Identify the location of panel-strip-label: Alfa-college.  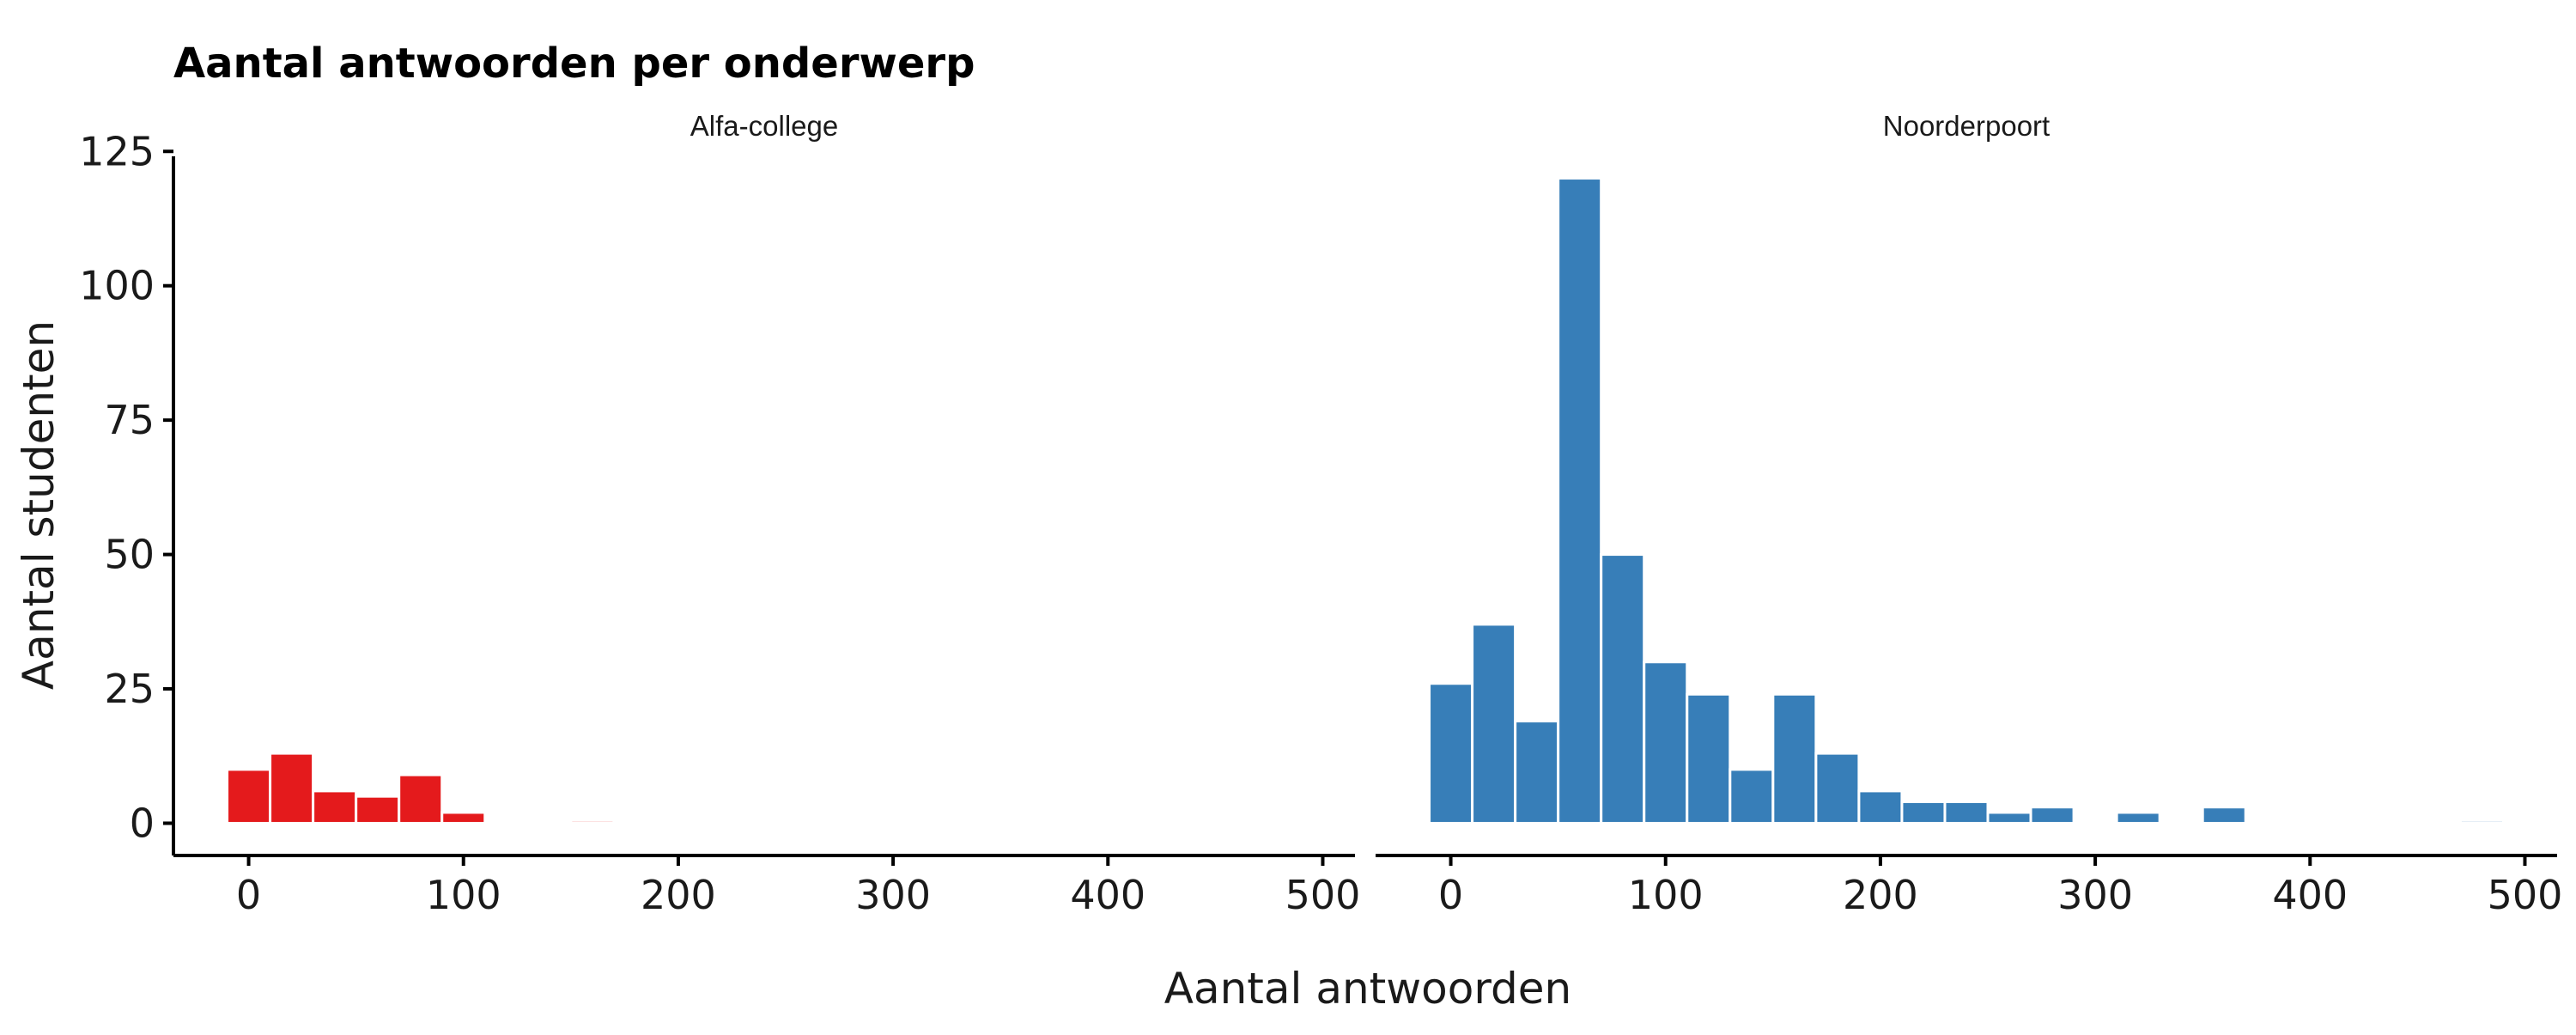
(764, 126).